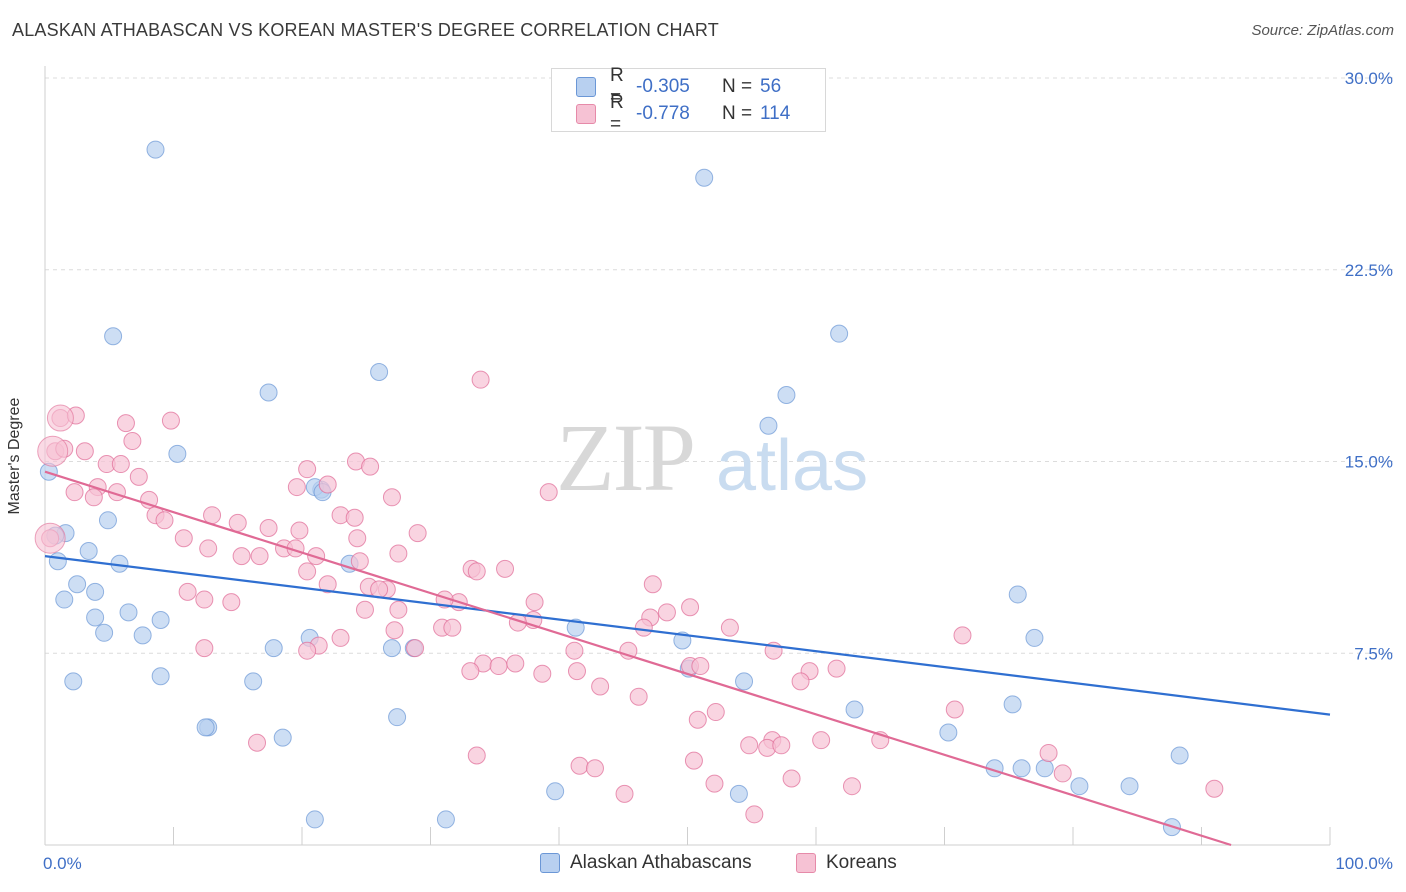 Image resolution: width=1406 pixels, height=892 pixels. What do you see at coordinates (679, 86) in the screenshot?
I see `stats-row-alaskan: R = -0.305 N = 56` at bounding box center [679, 86].